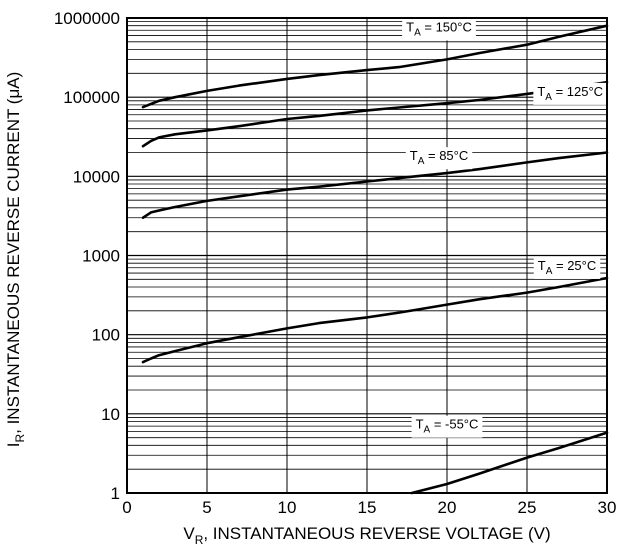 The height and width of the screenshot is (548, 617). I want to click on series-label-text: TA = 85°C, so click(439, 157).